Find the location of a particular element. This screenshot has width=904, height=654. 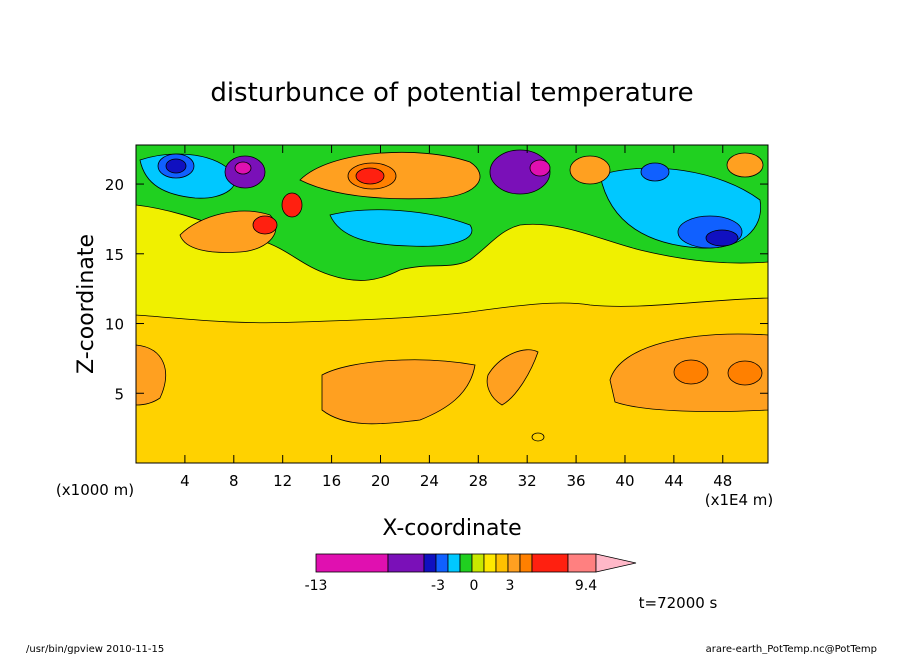

colorbar-tick-label: 0 is located at coordinates (474, 586).